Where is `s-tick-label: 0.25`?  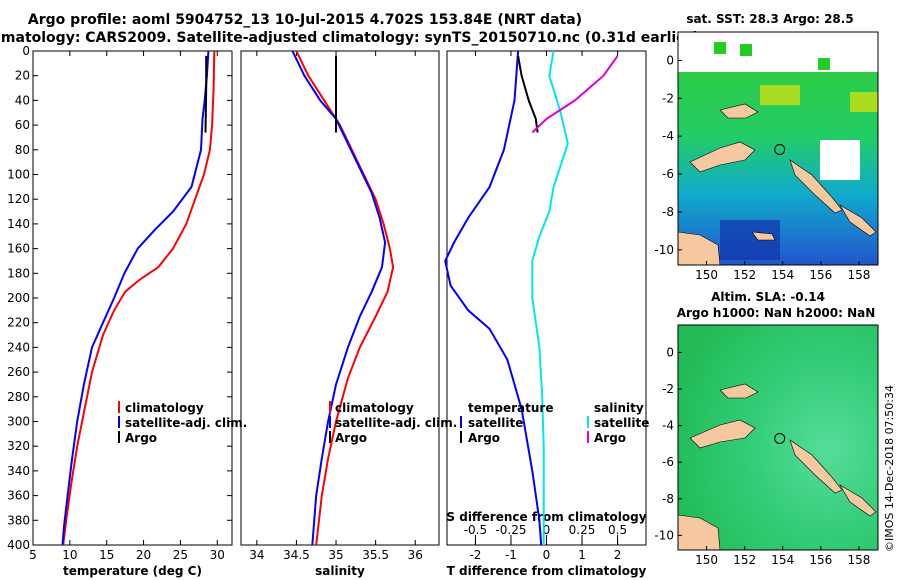
s-tick-label: 0.25 is located at coordinates (582, 530).